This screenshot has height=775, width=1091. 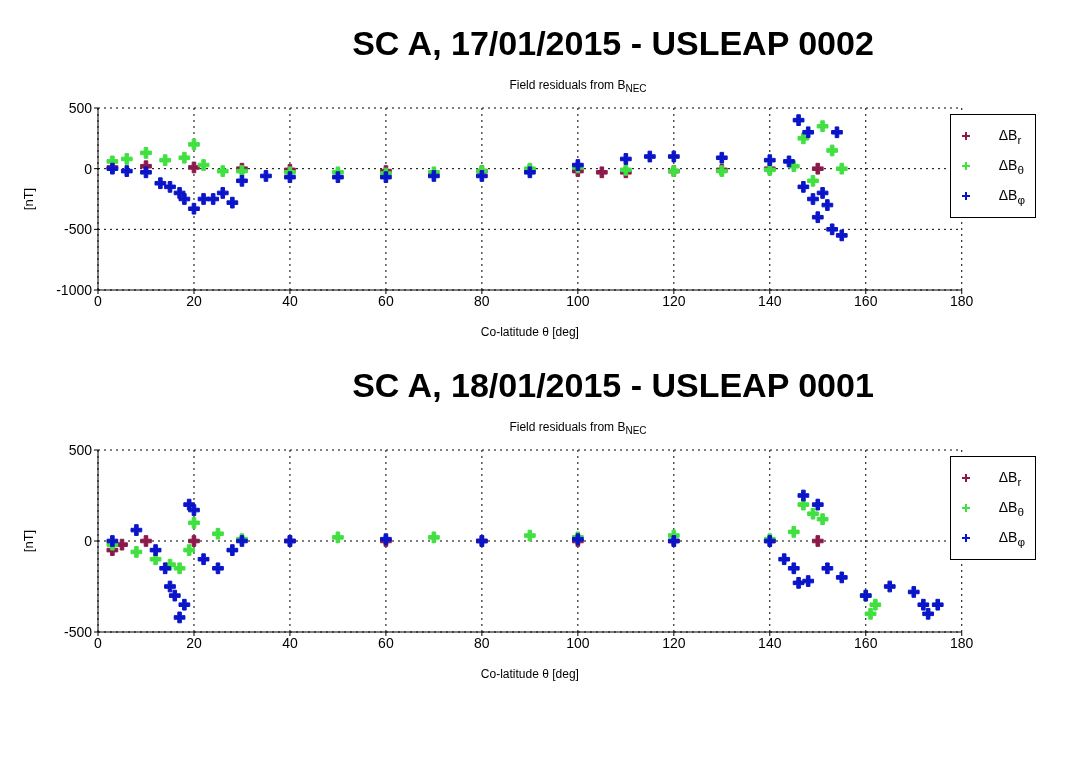 I want to click on y-tick-label: -1000, so click(x=74, y=289).